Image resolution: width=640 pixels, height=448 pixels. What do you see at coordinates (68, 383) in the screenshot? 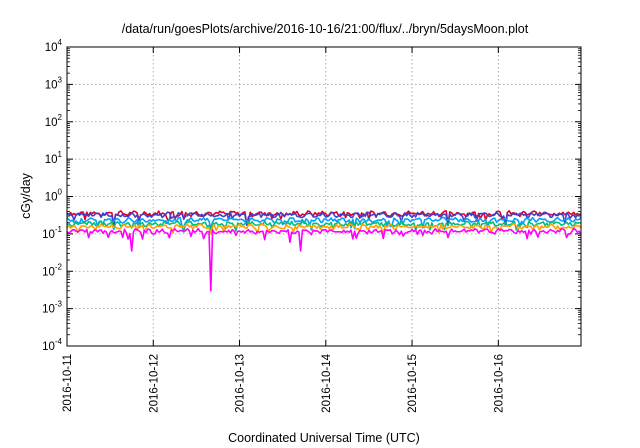
I see `x-tick-label: 2016-10-11` at bounding box center [68, 383].